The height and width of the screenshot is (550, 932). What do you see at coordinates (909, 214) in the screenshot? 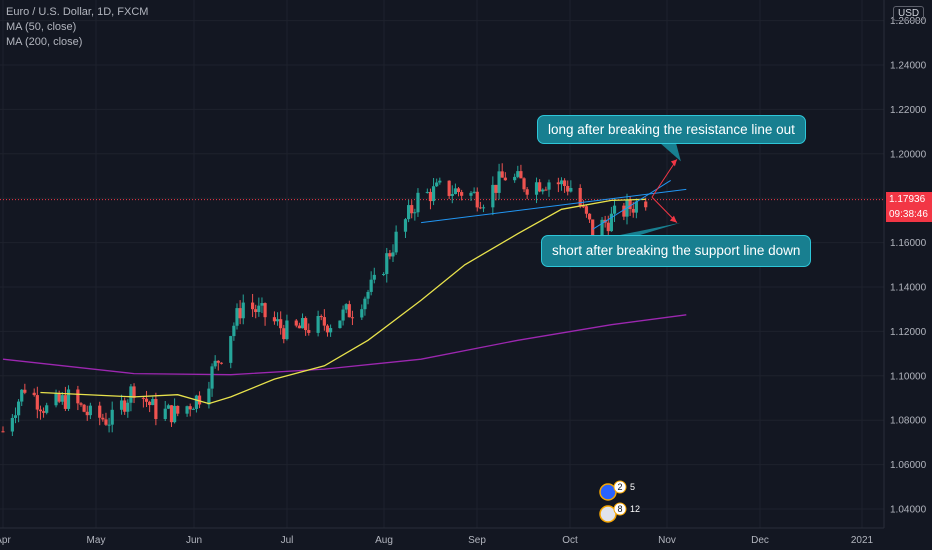
I see `countdown-tag: 09:38:46` at bounding box center [909, 214].